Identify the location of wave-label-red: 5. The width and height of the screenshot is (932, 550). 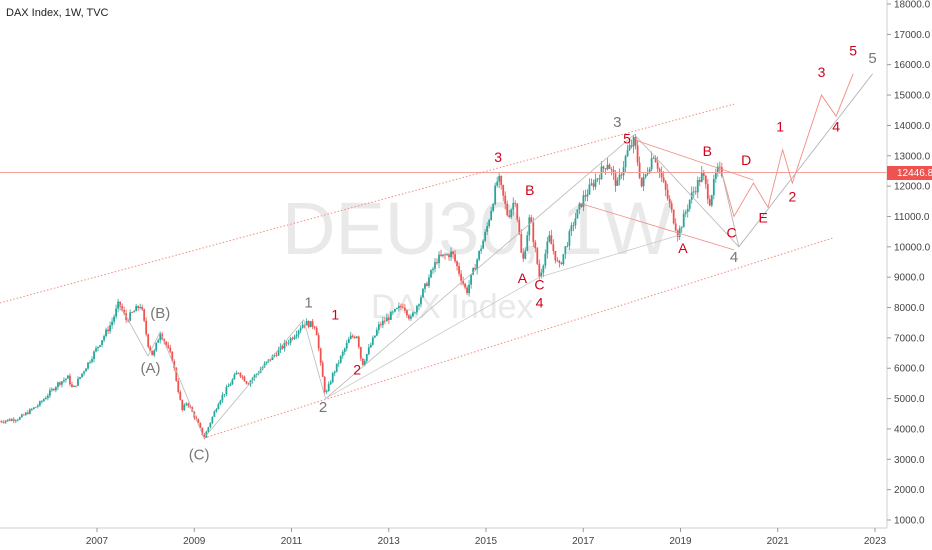
(853, 51).